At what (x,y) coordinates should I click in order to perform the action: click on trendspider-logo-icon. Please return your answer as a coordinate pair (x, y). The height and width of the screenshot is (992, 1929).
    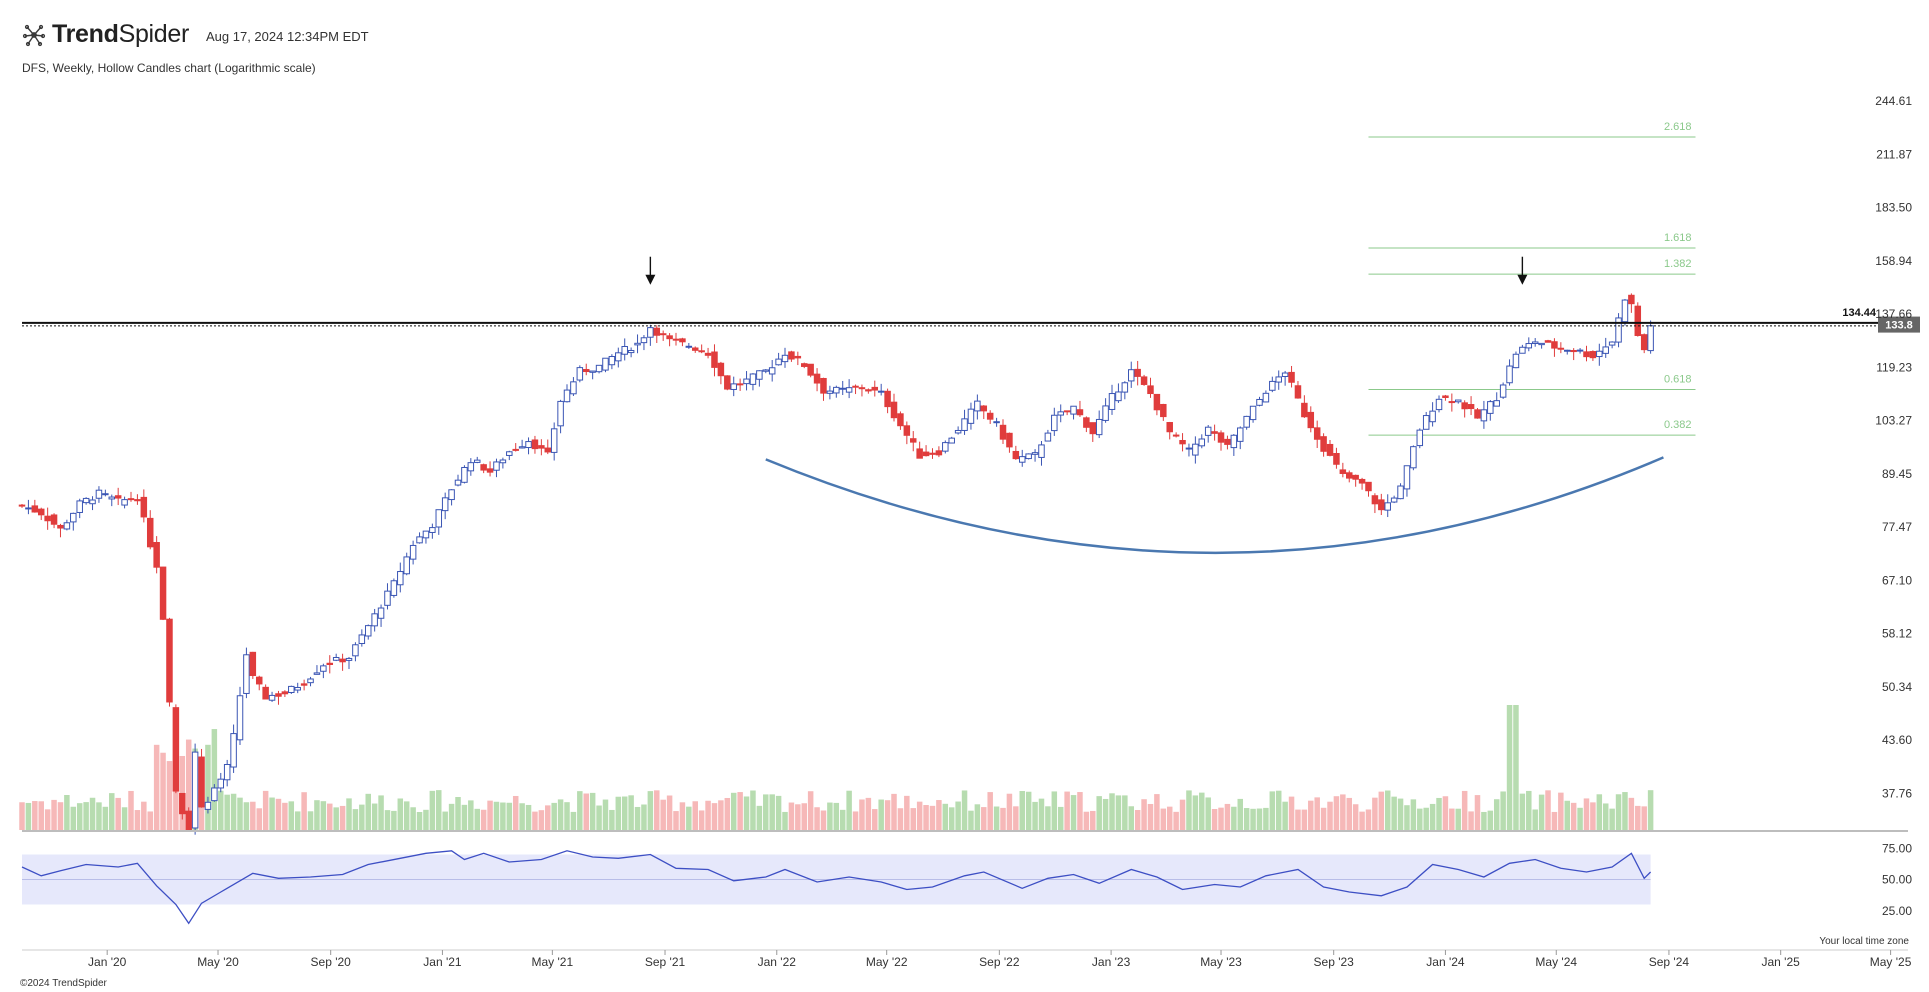
    Looking at the image, I should click on (34, 35).